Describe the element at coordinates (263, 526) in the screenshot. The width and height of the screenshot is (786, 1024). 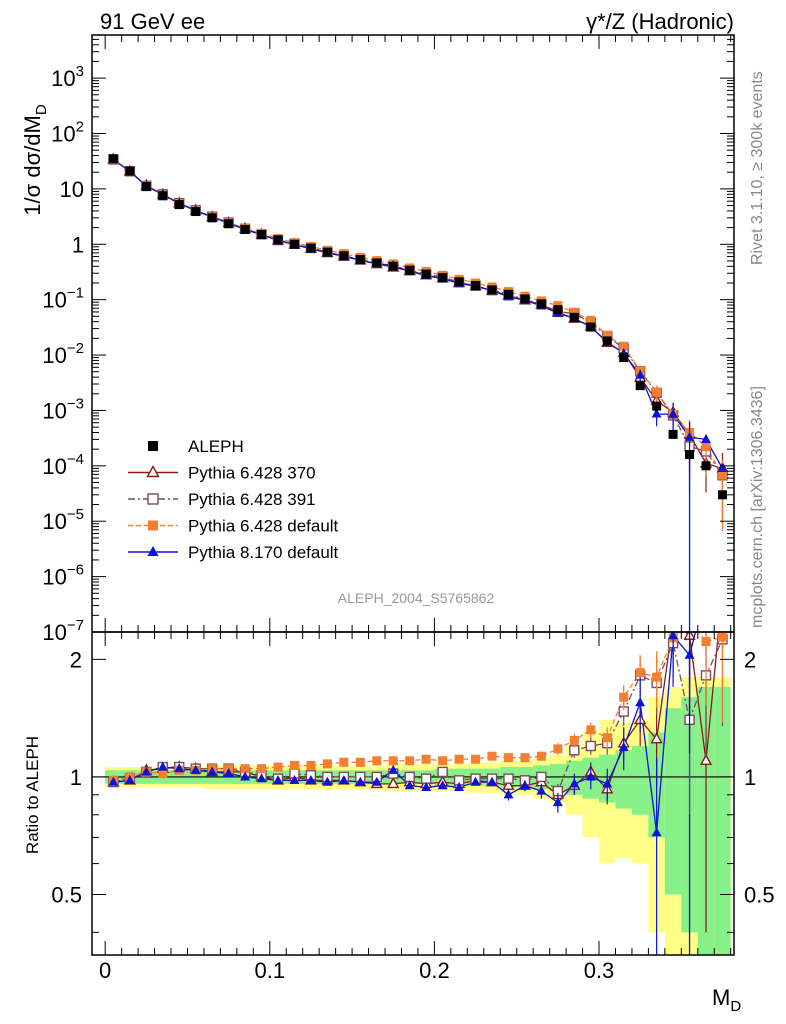
I see `legend-label: Pythia 6.428 default` at that location.